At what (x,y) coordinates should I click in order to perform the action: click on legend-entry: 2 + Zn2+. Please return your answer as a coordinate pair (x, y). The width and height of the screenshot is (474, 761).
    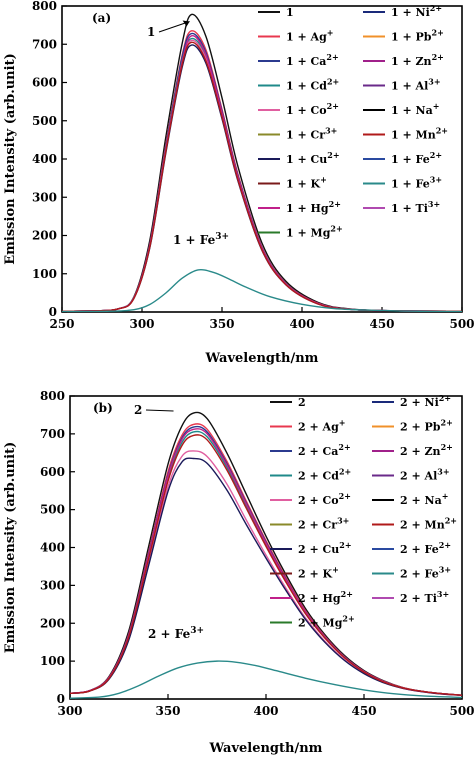
    Looking at the image, I should click on (426, 450).